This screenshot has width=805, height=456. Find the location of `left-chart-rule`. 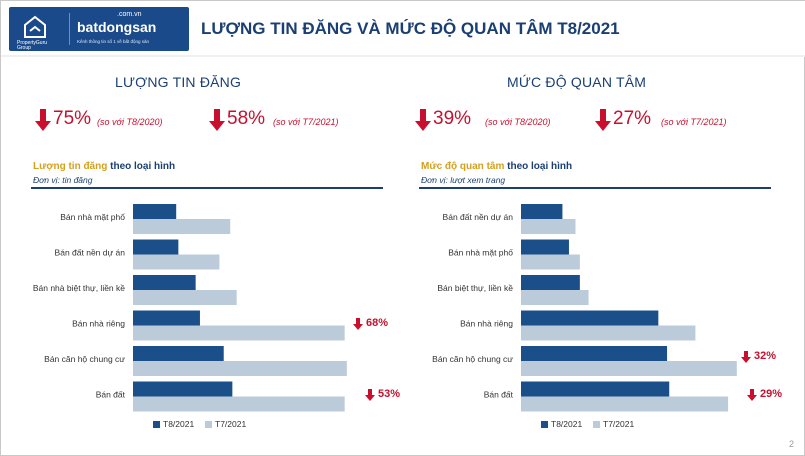

left-chart-rule is located at coordinates (207, 188).